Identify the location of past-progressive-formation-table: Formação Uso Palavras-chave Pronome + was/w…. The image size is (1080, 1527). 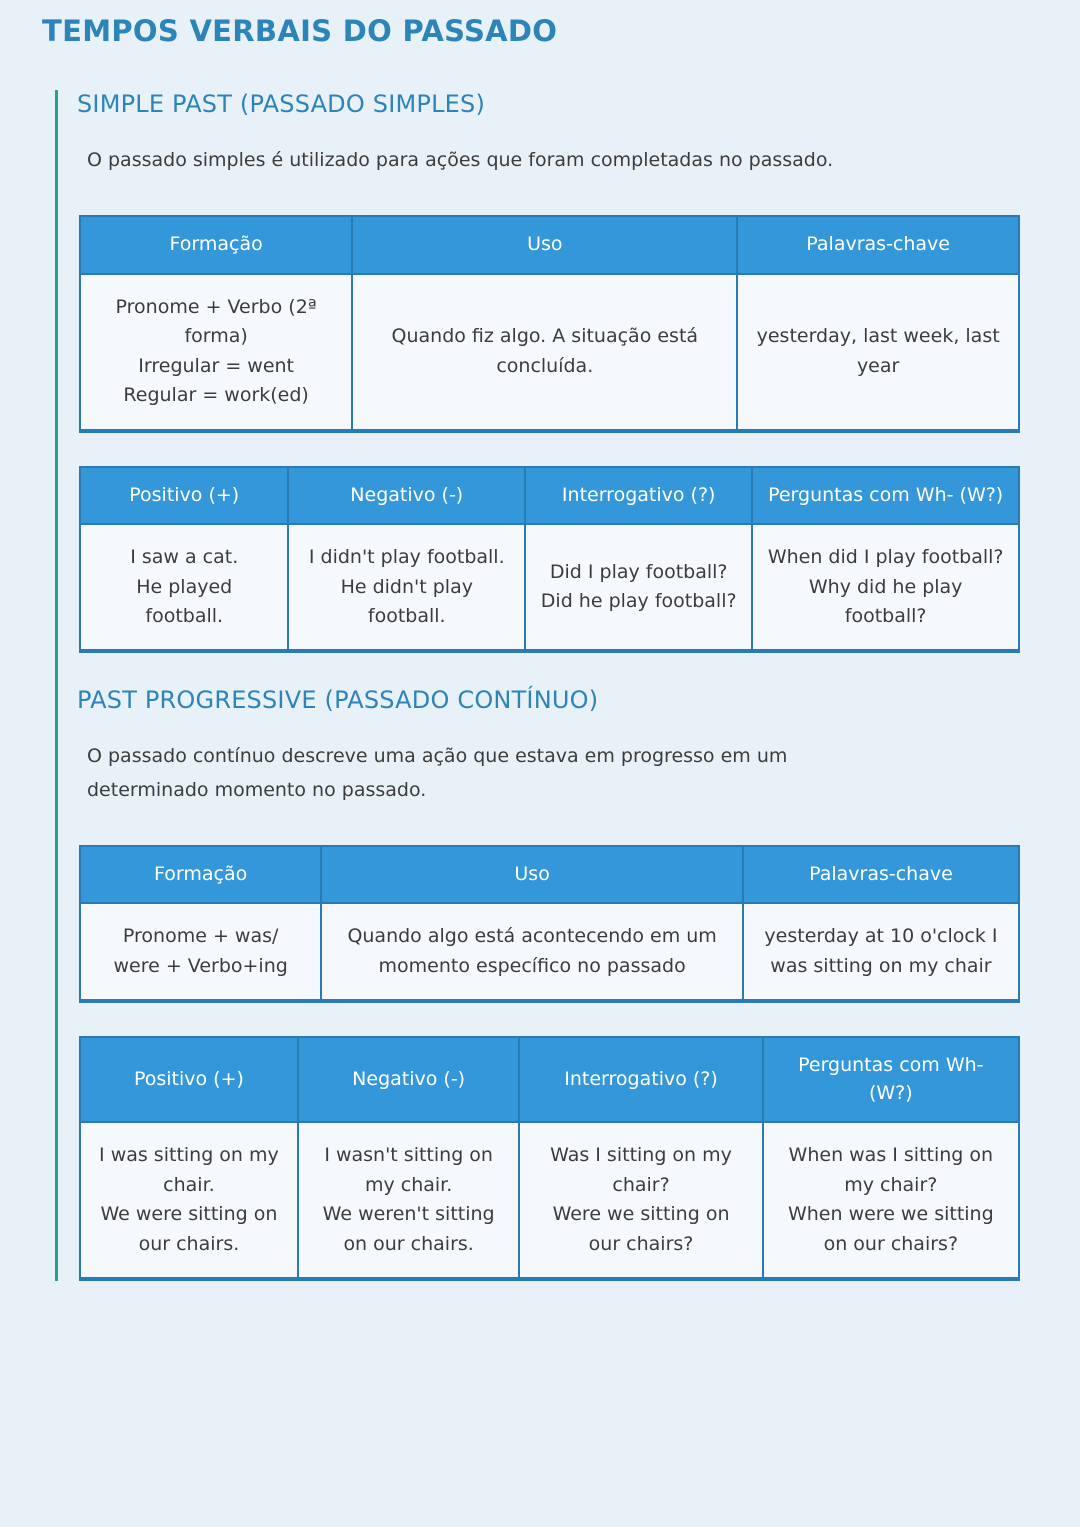
(549, 924).